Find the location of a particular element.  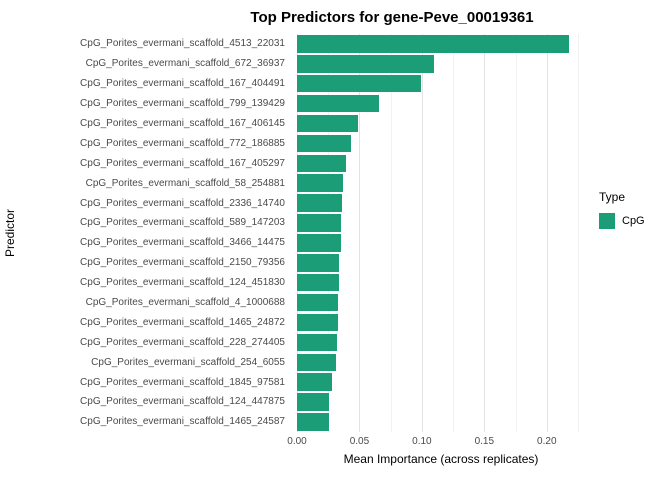

legend: Type CpG is located at coordinates (622, 209).